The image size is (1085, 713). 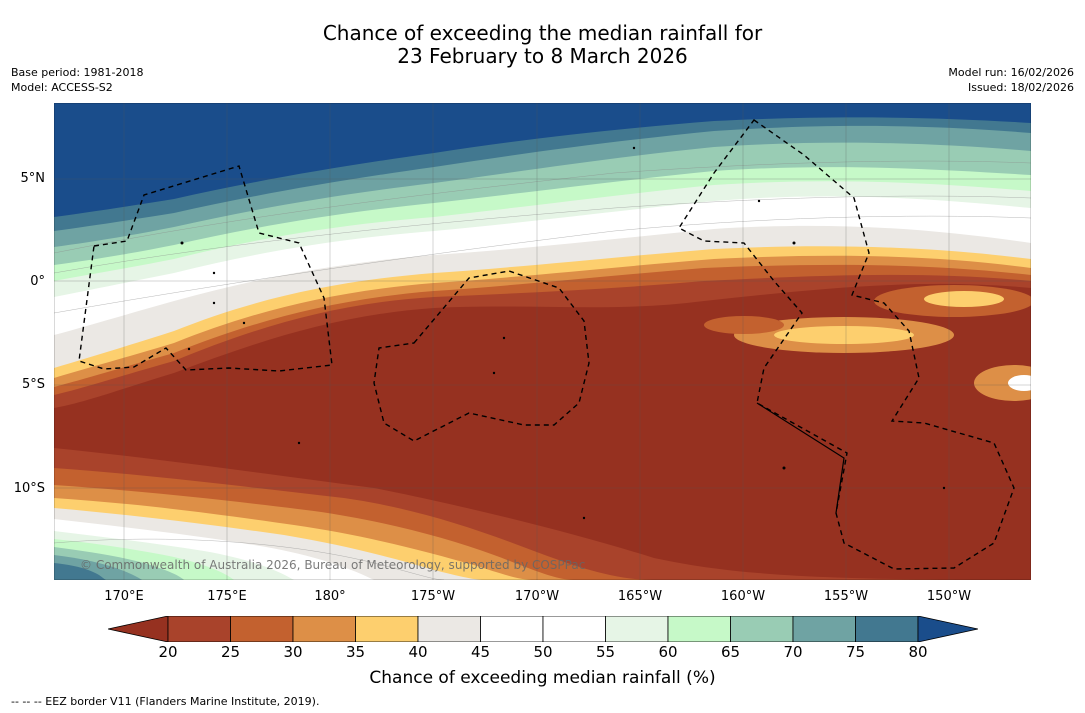 What do you see at coordinates (855, 652) in the screenshot?
I see `colorbar-tick-label: 75` at bounding box center [855, 652].